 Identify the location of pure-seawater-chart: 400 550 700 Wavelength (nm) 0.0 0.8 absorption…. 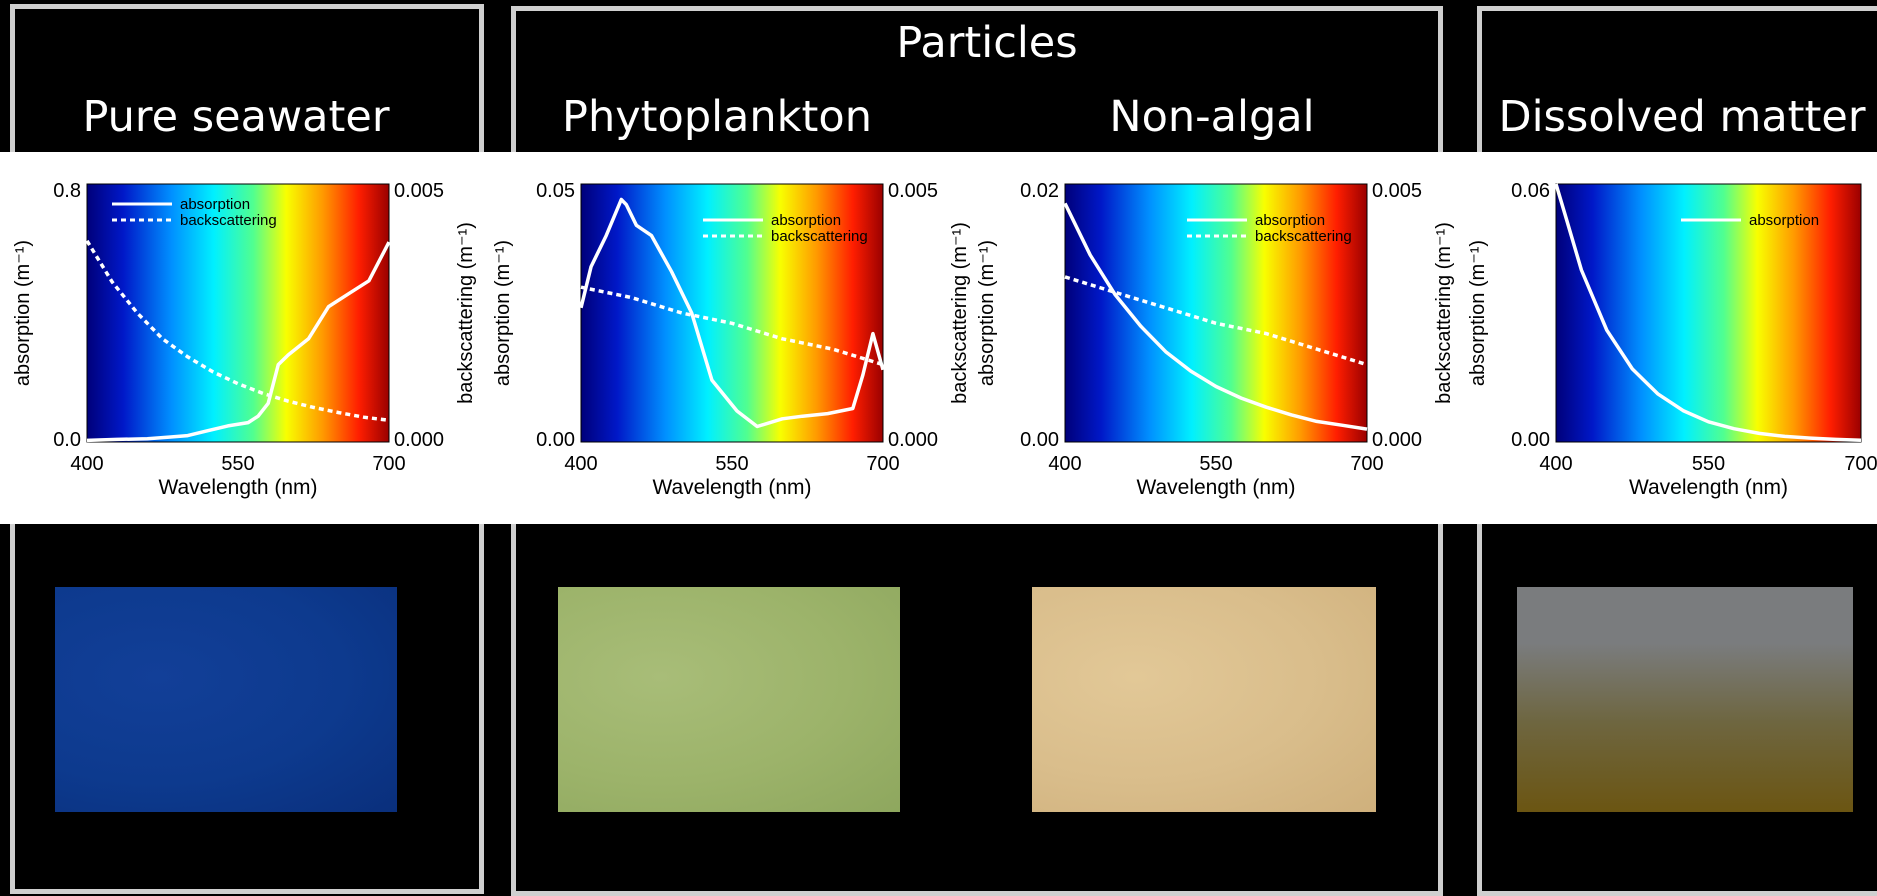
(244, 339).